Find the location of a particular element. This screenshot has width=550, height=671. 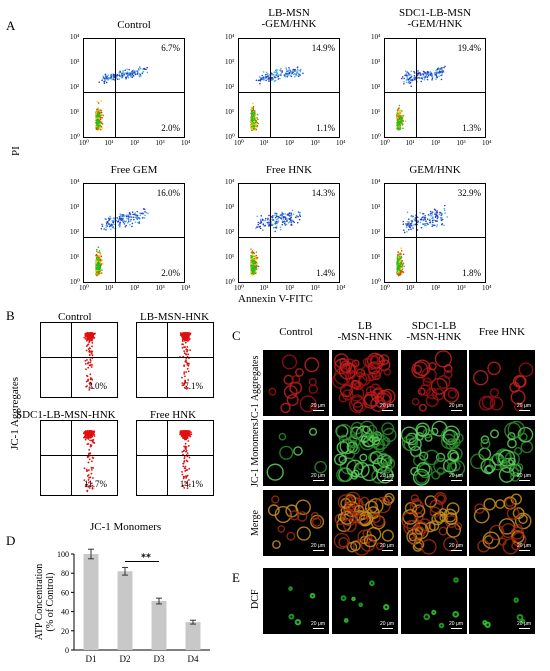

y-tick-label: 60 is located at coordinates (65, 592).